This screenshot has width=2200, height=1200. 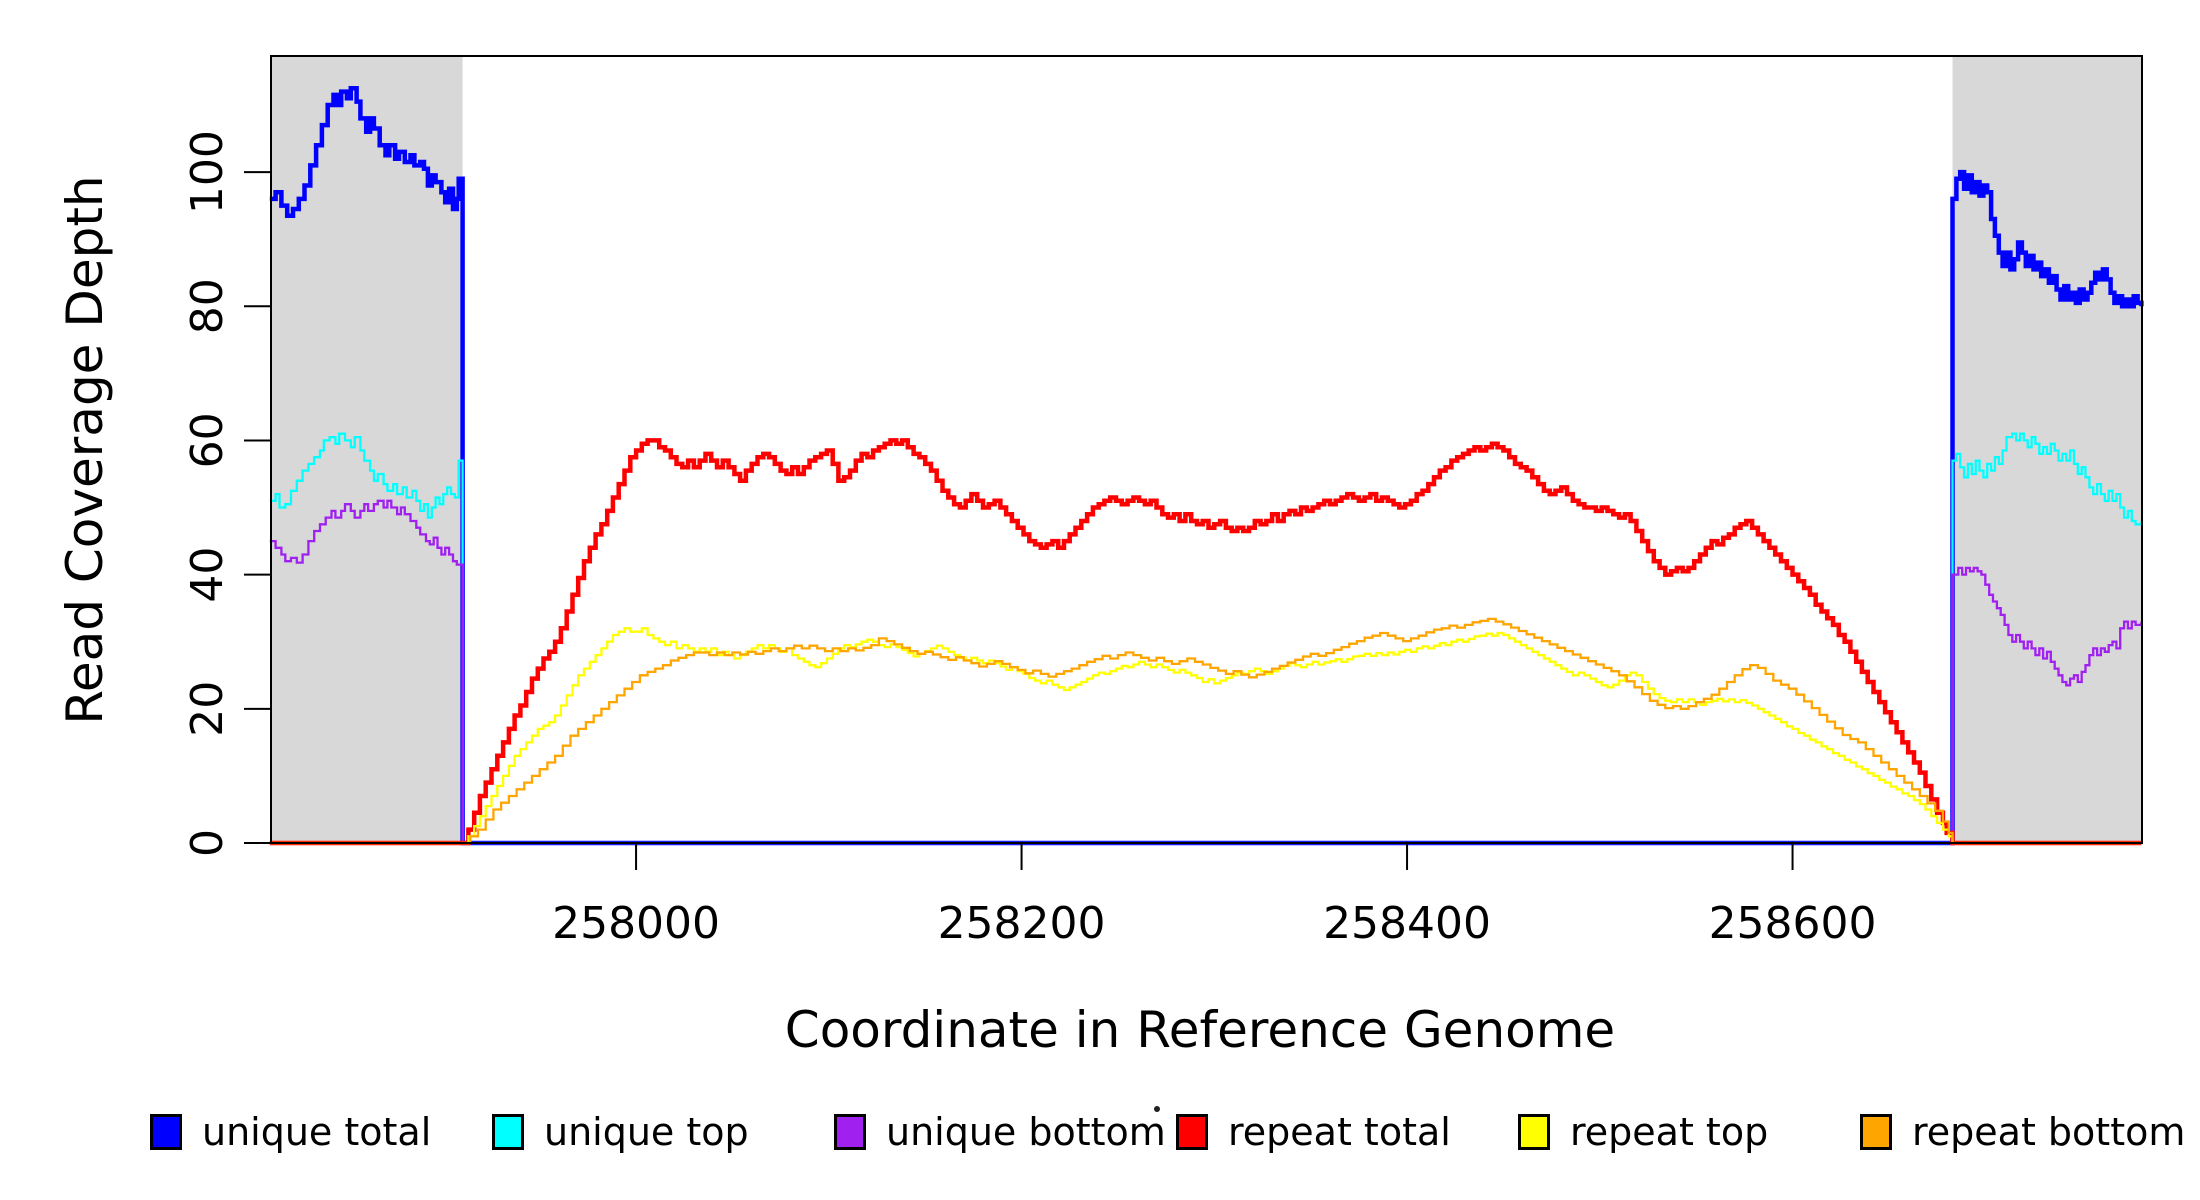 What do you see at coordinates (2049, 1132) in the screenshot?
I see `legend-label-repeat-bottom: repeat bottom` at bounding box center [2049, 1132].